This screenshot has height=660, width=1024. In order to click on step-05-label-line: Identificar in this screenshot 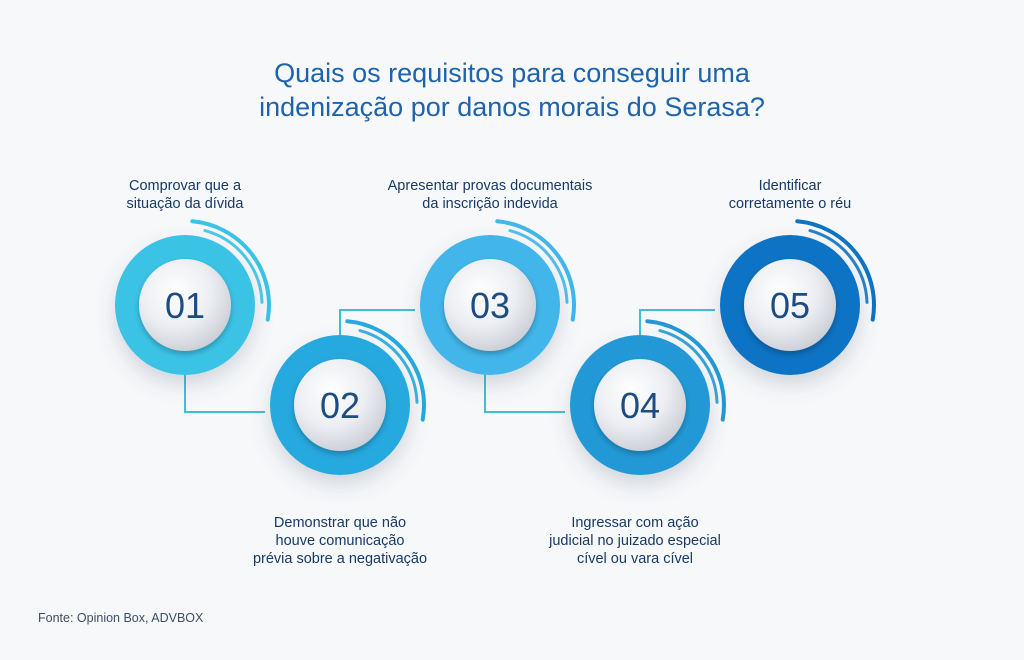, I will do `click(790, 186)`.